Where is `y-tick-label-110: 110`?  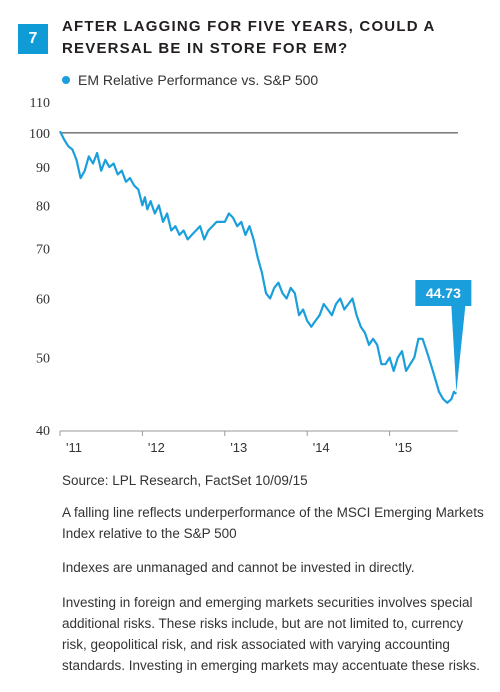
y-tick-label-110: 110 is located at coordinates (40, 103).